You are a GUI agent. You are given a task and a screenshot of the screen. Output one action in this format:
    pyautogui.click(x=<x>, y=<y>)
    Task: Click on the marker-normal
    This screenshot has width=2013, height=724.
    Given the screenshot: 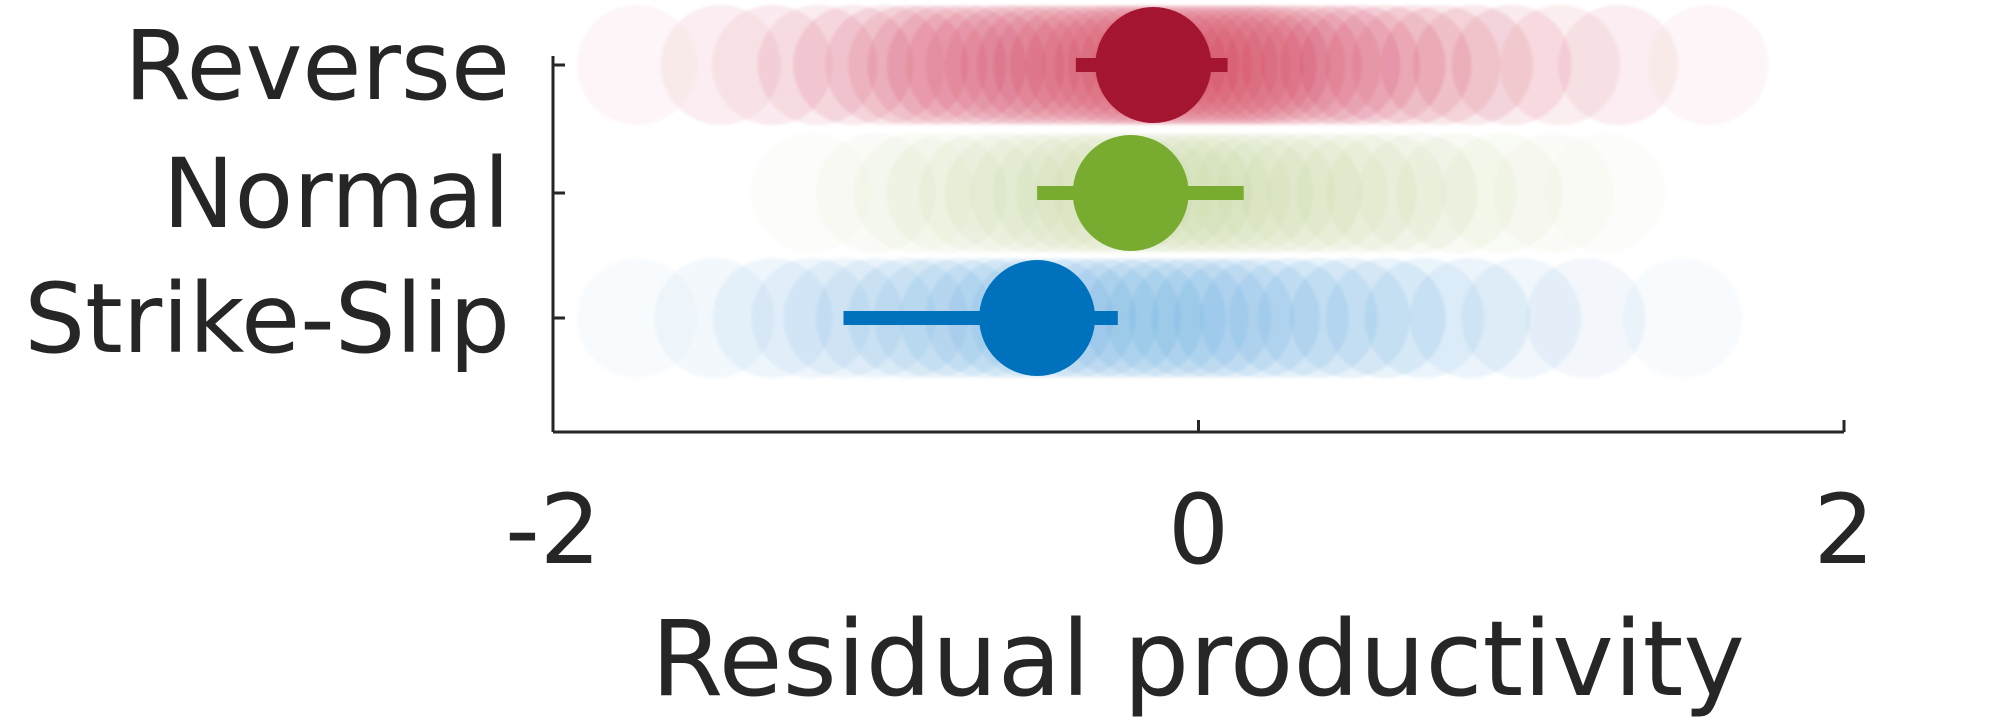 What is the action you would take?
    pyautogui.click(x=1140, y=193)
    